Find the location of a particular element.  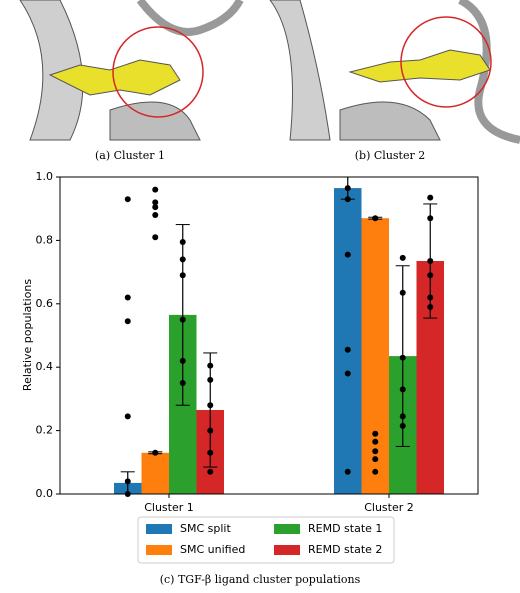

legend-label: SMC unified is located at coordinates (212, 549).